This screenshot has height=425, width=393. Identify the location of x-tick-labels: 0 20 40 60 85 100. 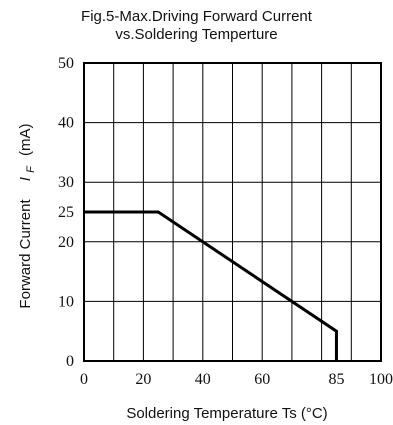
(236, 379).